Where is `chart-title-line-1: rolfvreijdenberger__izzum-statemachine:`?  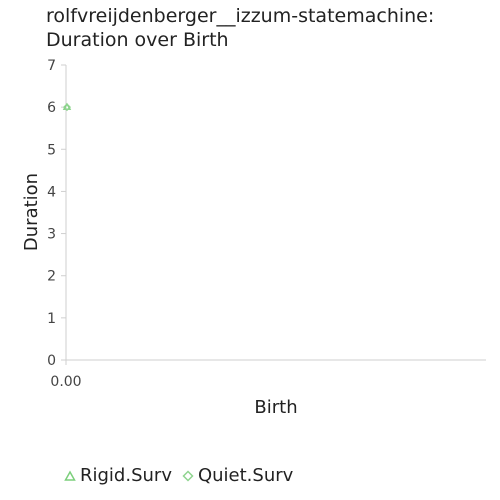 chart-title-line-1: rolfvreijdenberger__izzum-statemachine: is located at coordinates (240, 16).